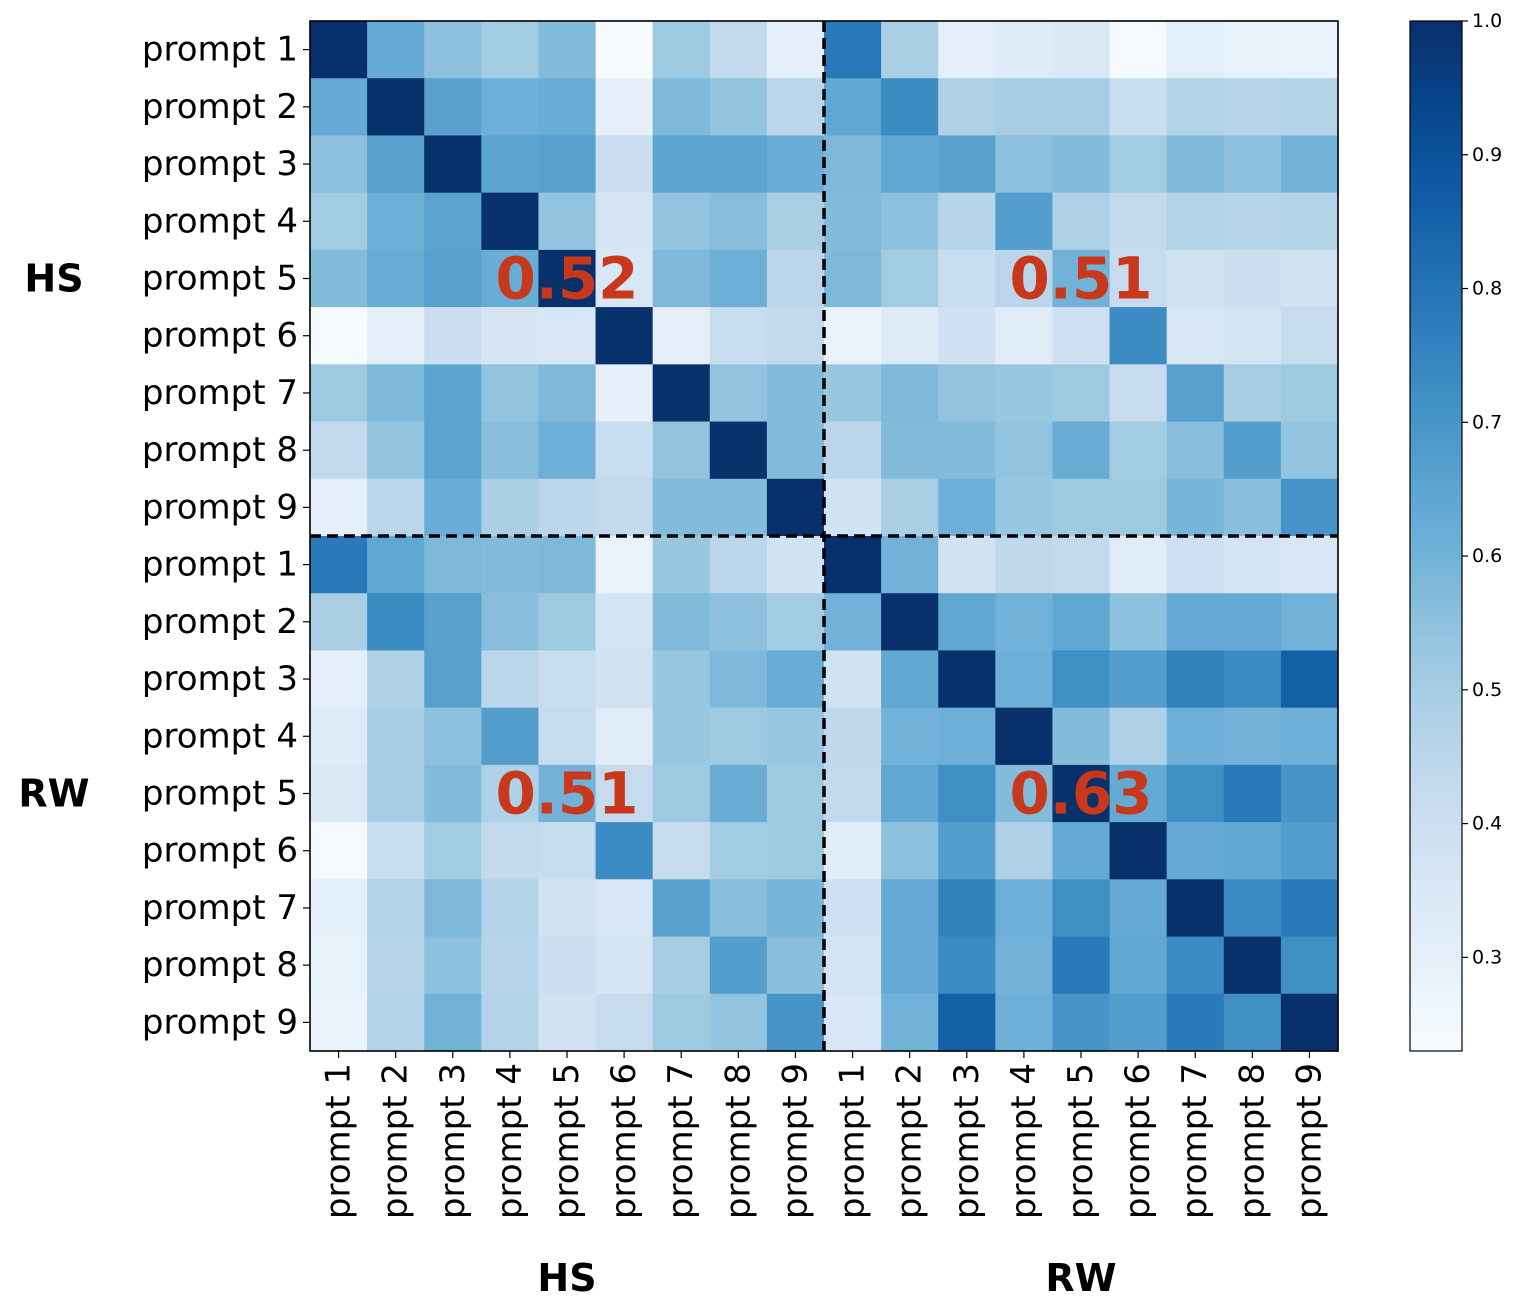 The image size is (1522, 1314). What do you see at coordinates (567, 1141) in the screenshot?
I see `x-tick-label: prompt 5` at bounding box center [567, 1141].